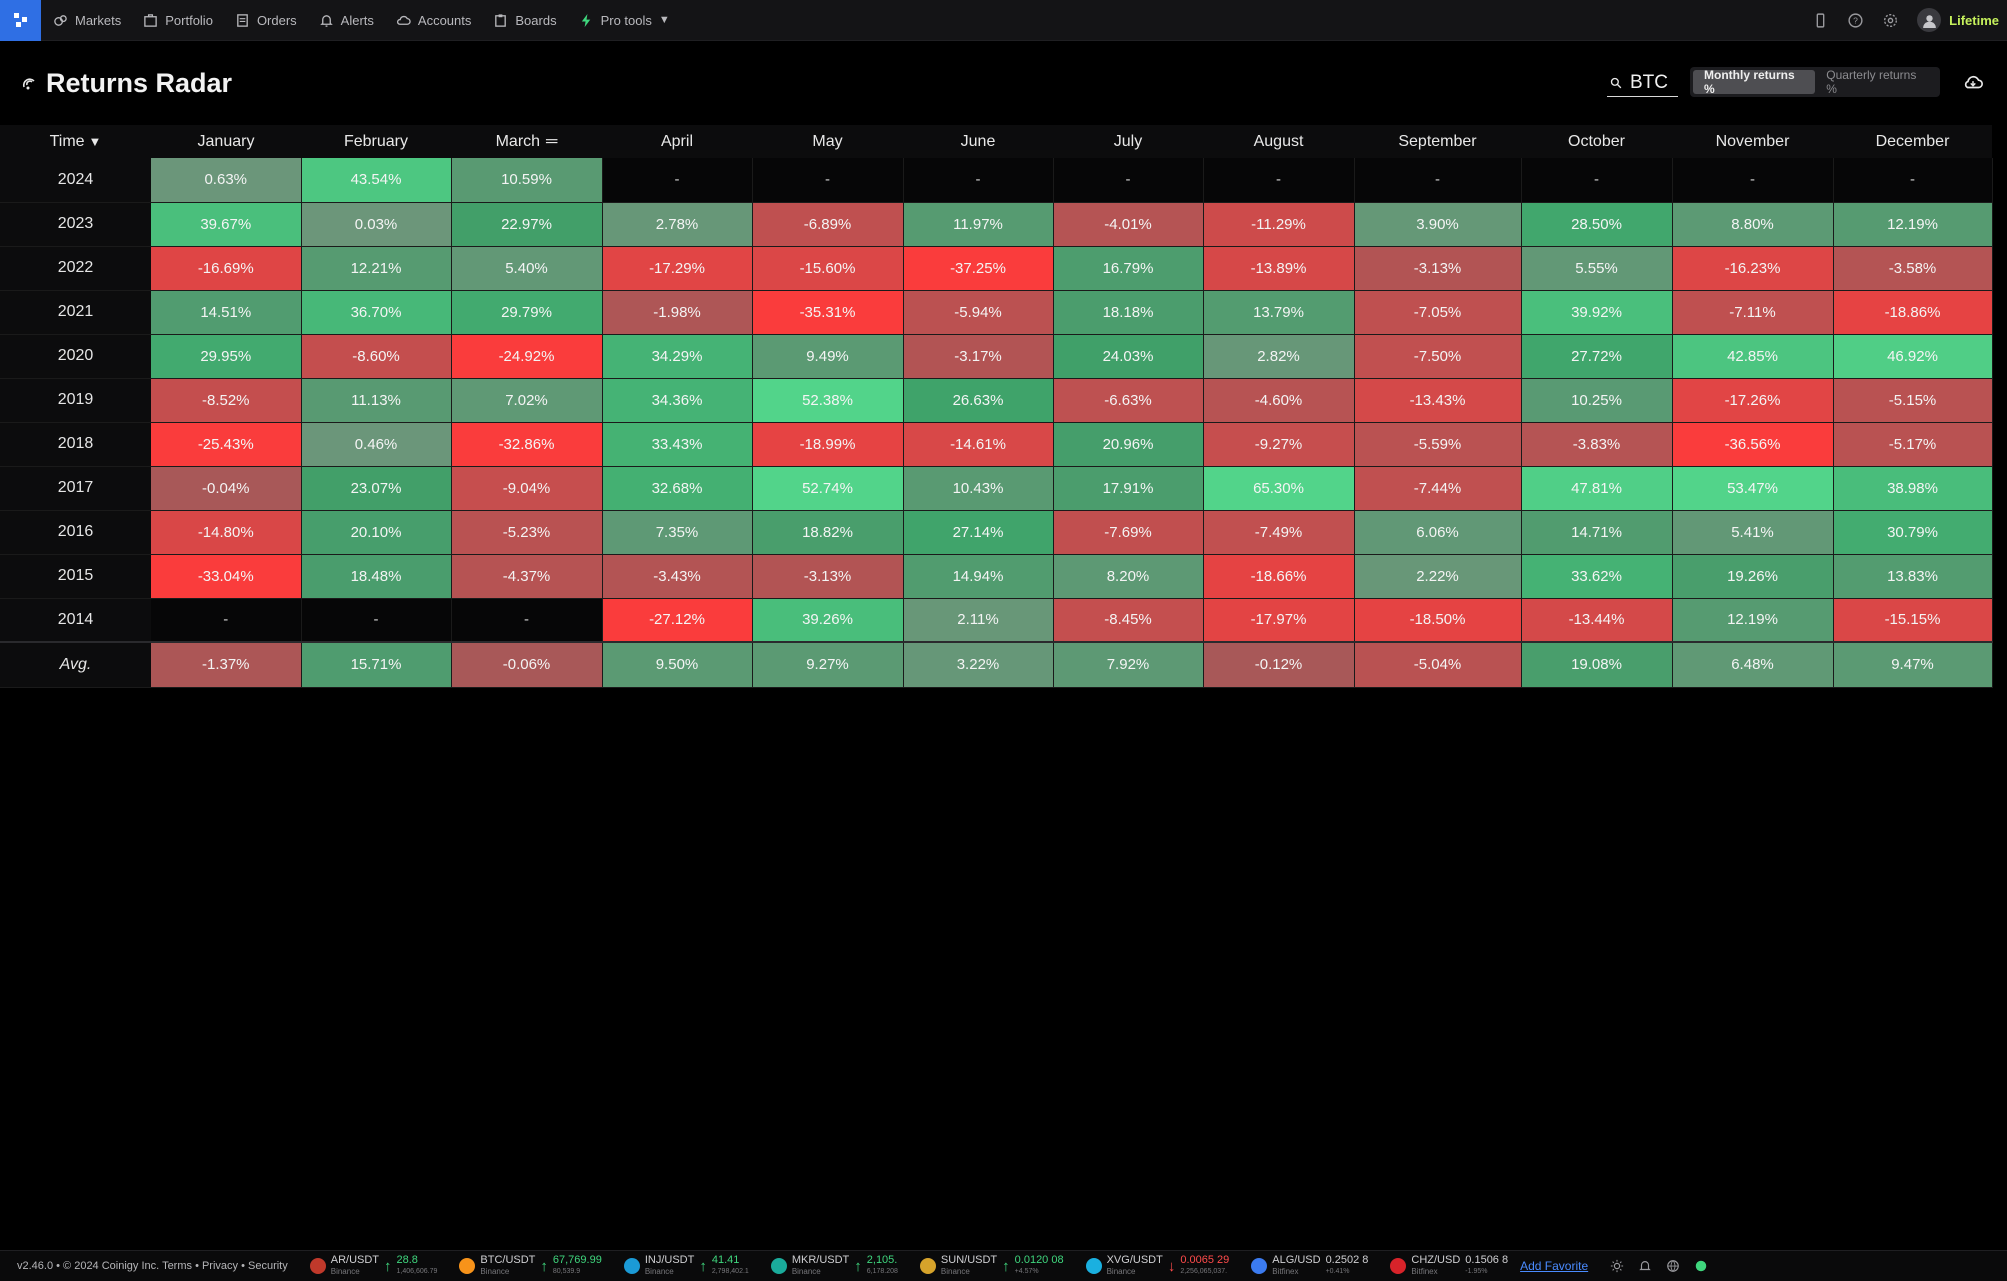 This screenshot has width=2007, height=1281. I want to click on return-cell: 27.14%, so click(978, 532).